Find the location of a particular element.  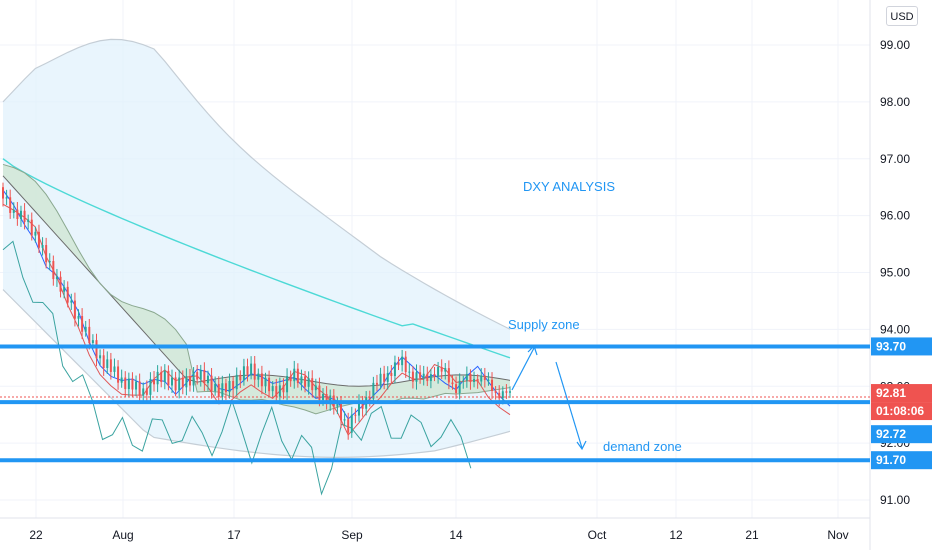

price-label-text: 01:08:06 is located at coordinates (900, 411).